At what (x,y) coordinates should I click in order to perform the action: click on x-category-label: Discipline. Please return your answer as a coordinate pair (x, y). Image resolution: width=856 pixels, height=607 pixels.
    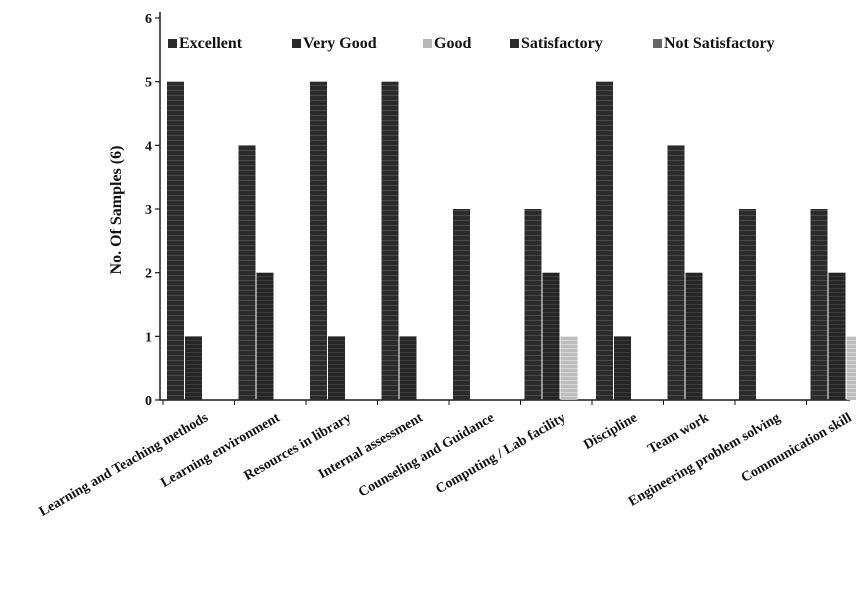
    Looking at the image, I should click on (610, 431).